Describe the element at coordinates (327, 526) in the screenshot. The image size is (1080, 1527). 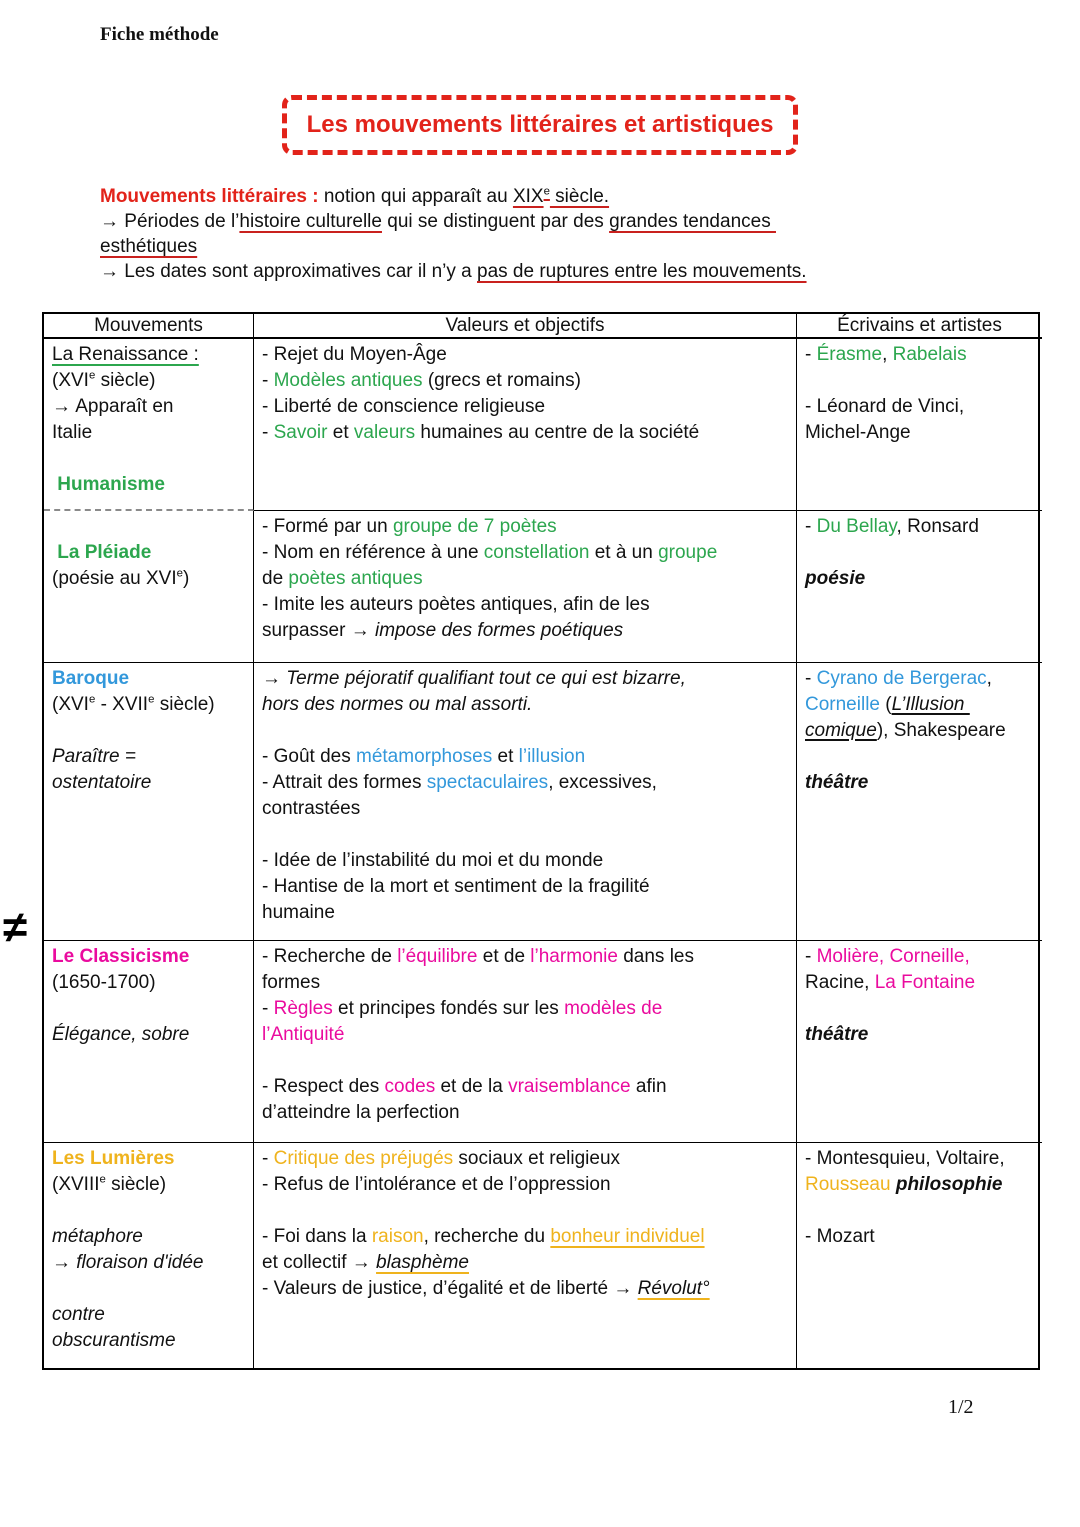
I see `text-segment: - Formé par un` at that location.